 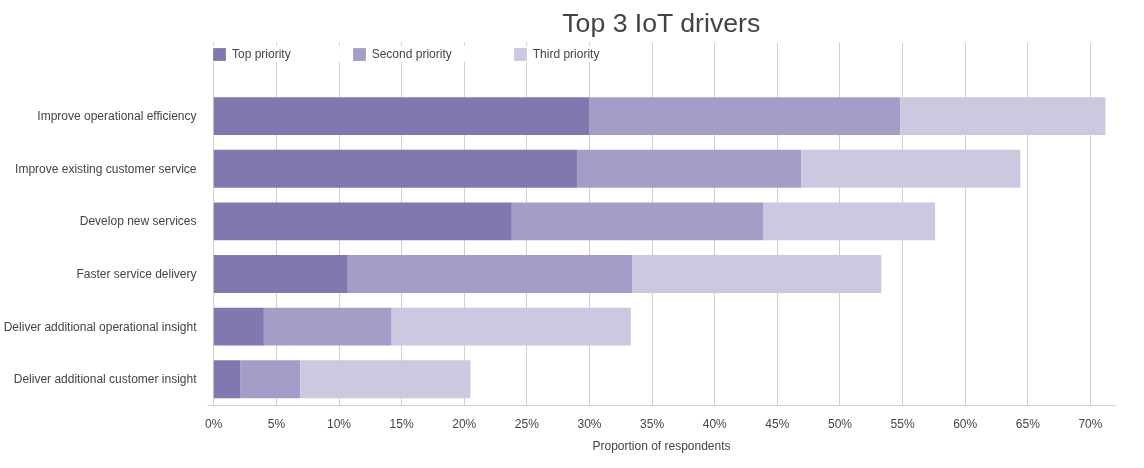 I want to click on x-tick-label: 30%, so click(x=589, y=423).